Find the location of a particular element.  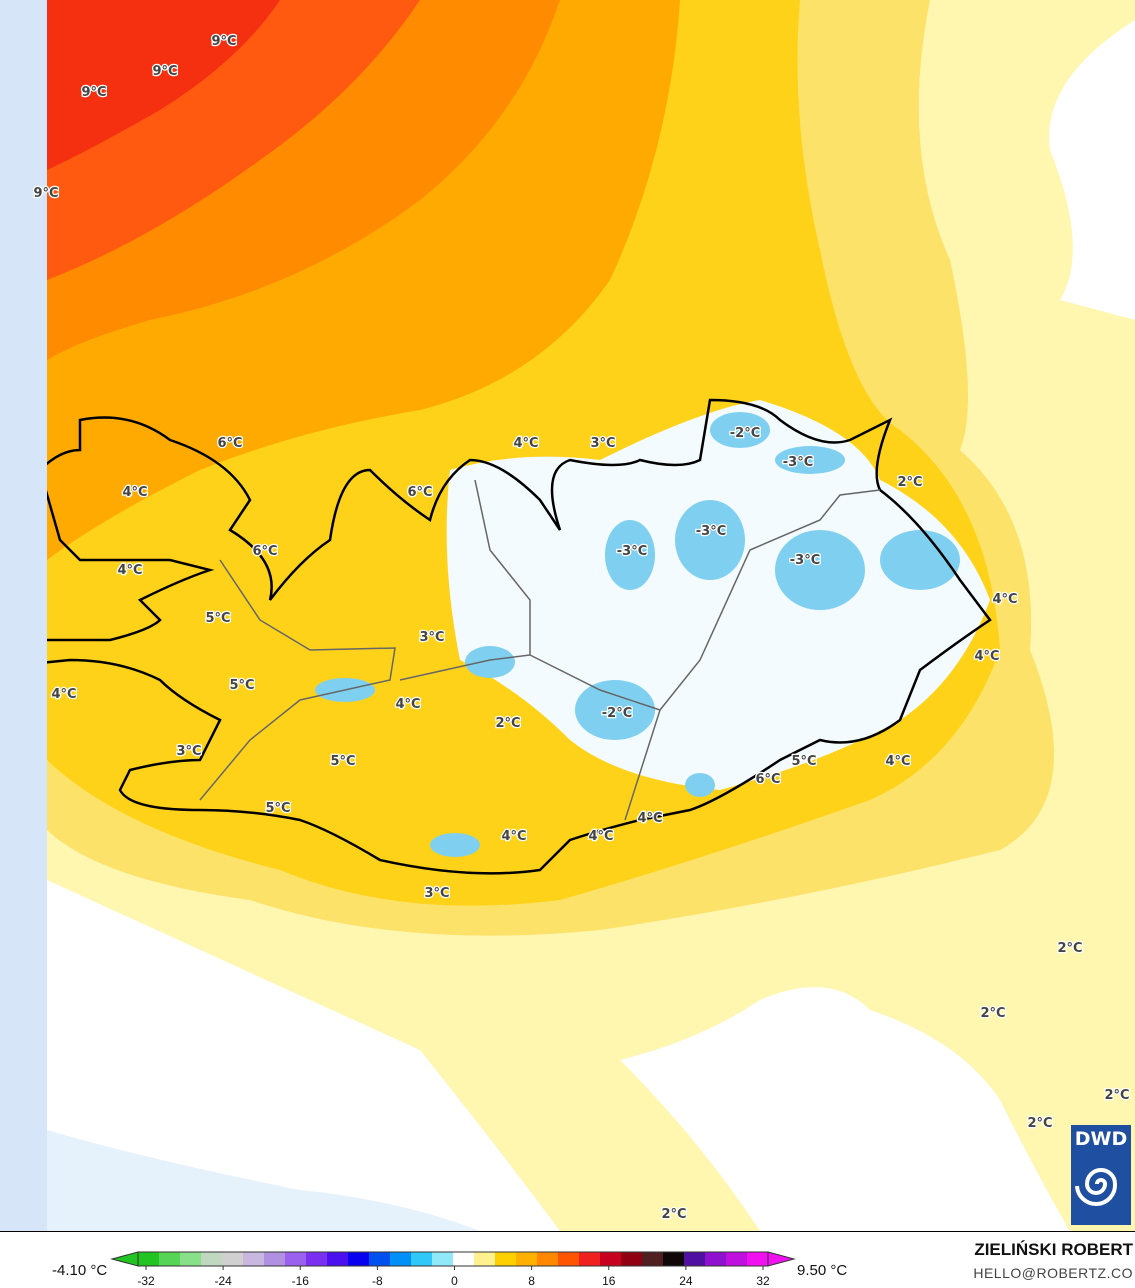

dwd-swirl-icon is located at coordinates (1096, 1187).